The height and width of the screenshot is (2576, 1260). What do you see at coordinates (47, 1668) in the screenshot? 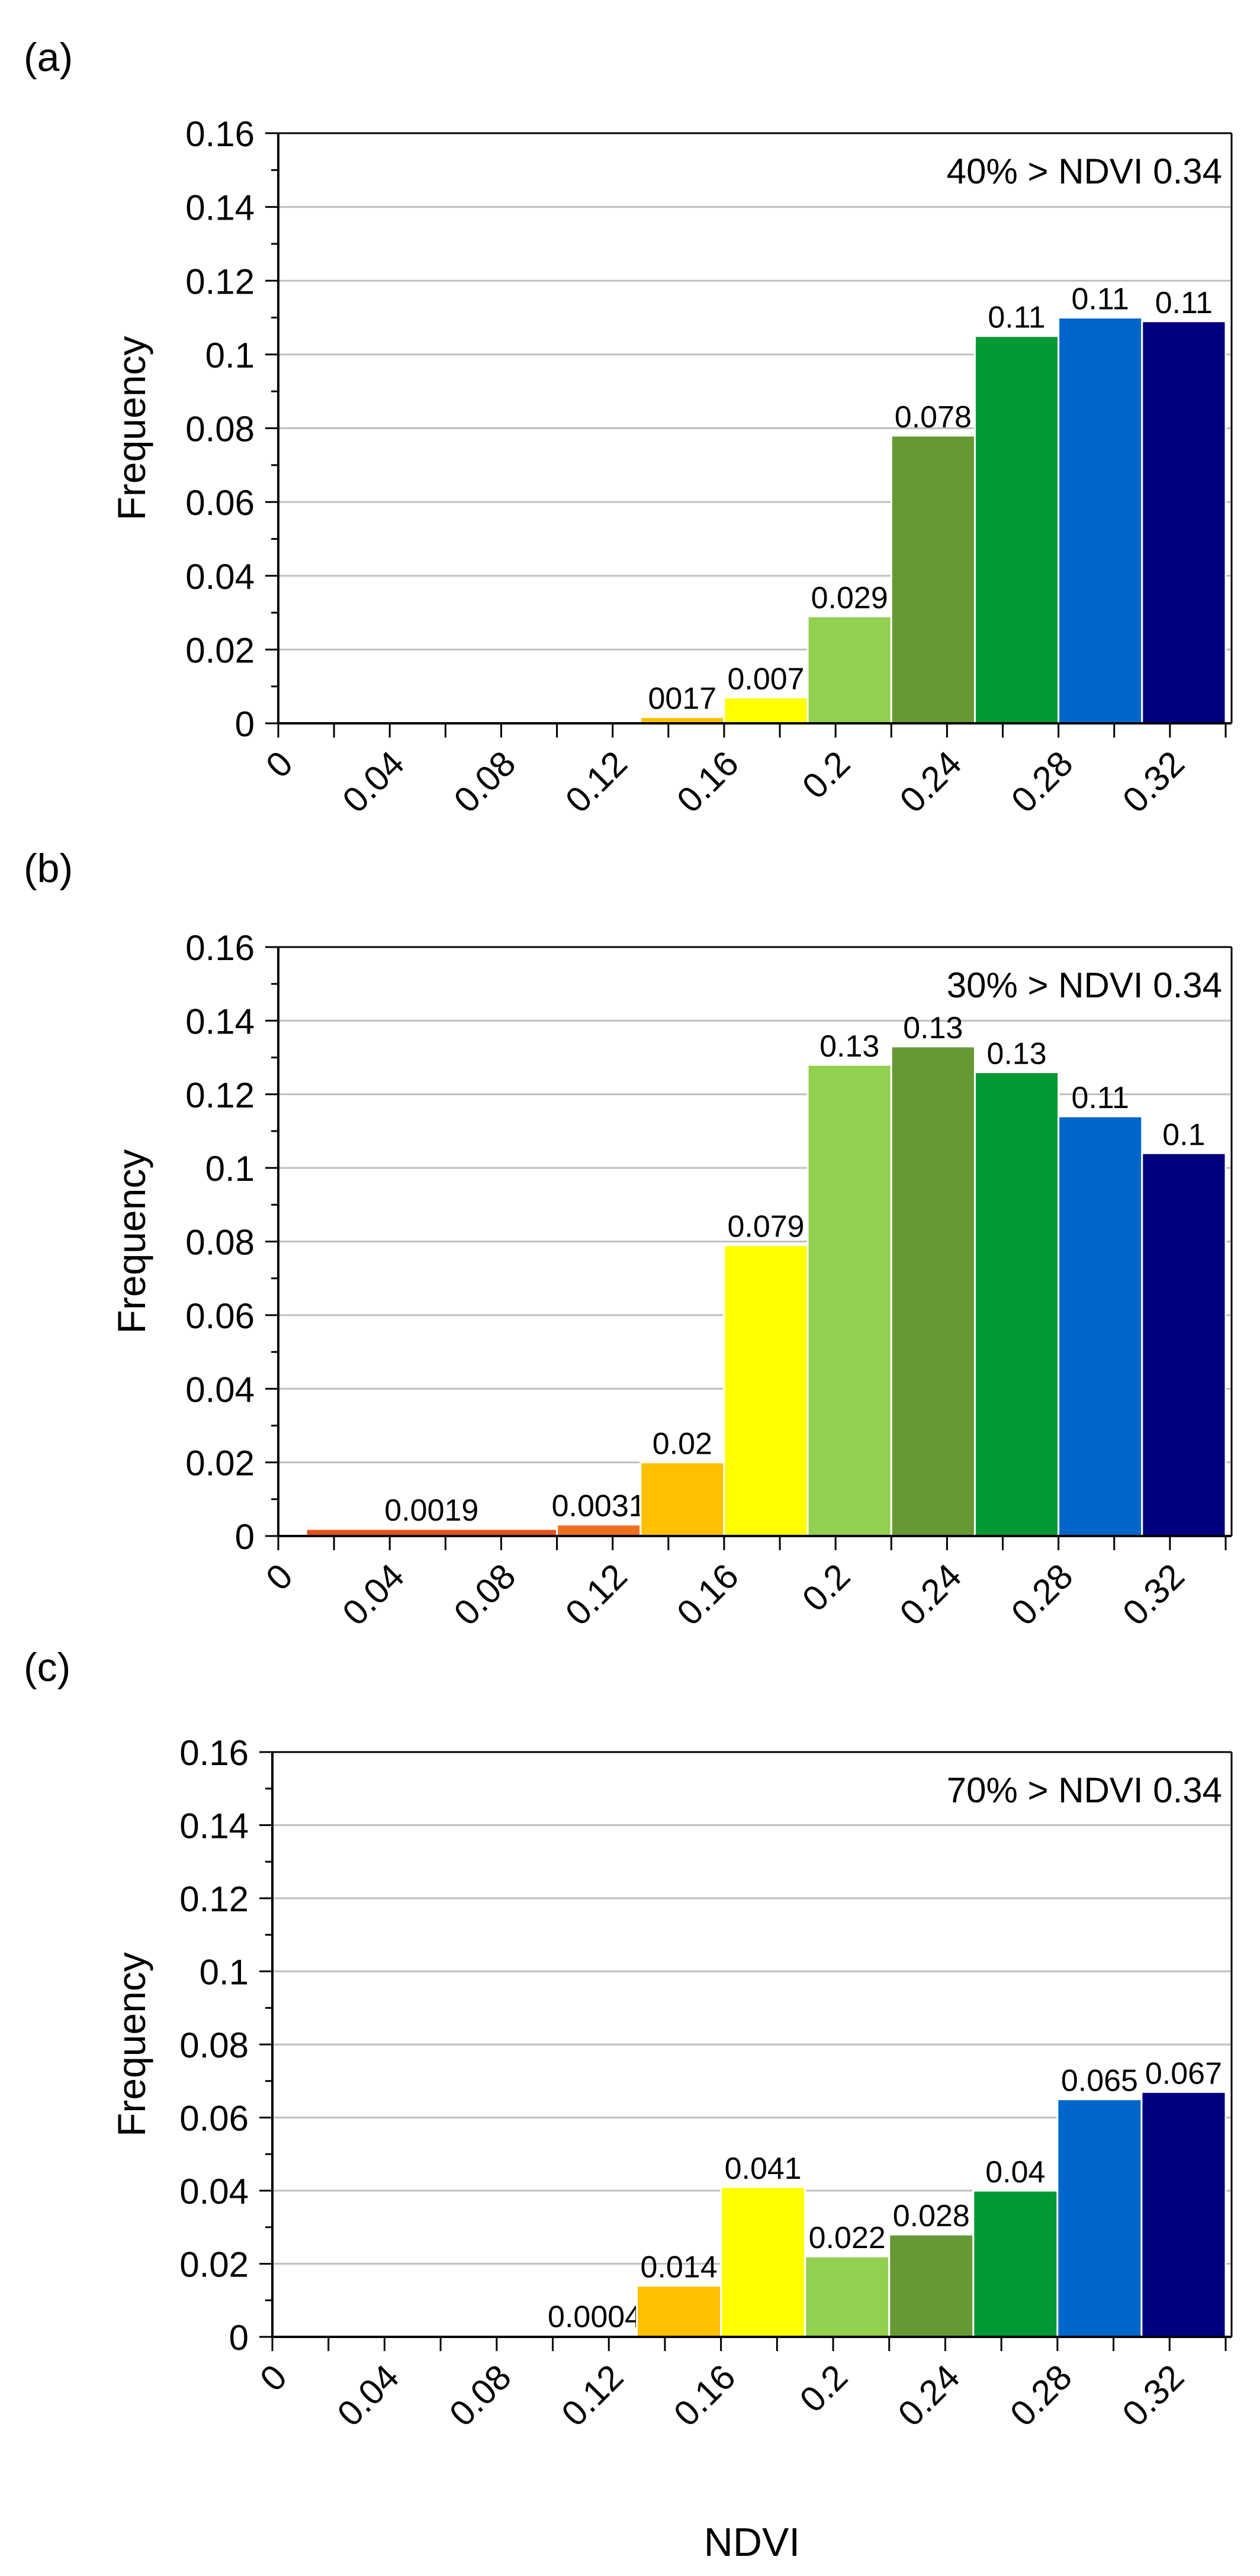
I see `panel-label: (c)` at bounding box center [47, 1668].